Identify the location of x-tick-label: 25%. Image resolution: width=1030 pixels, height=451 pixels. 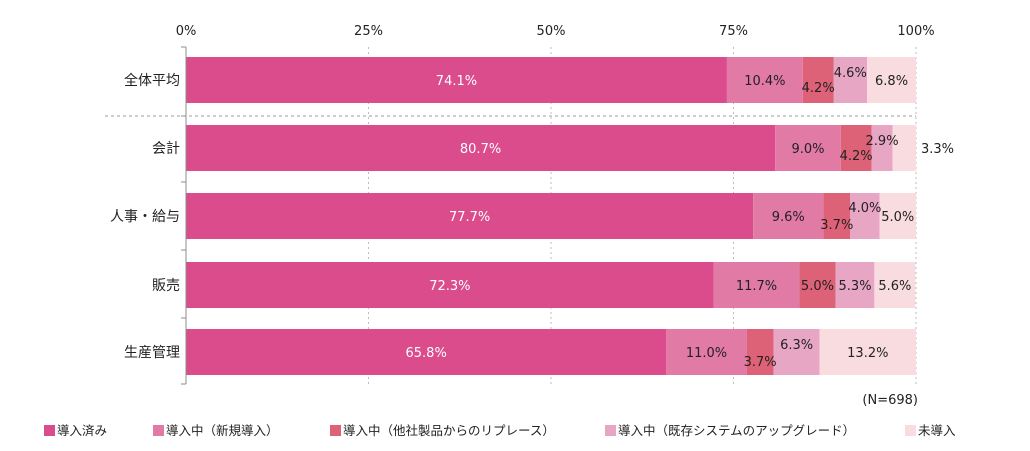
(368, 31).